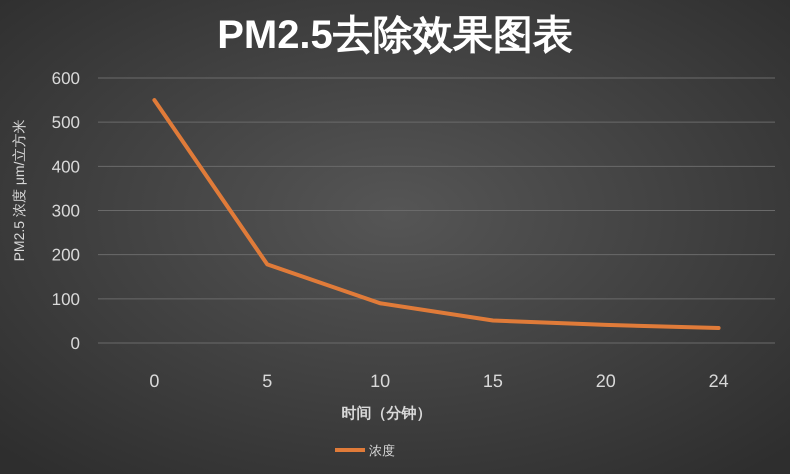  I want to click on x-tick-label: 10, so click(380, 381).